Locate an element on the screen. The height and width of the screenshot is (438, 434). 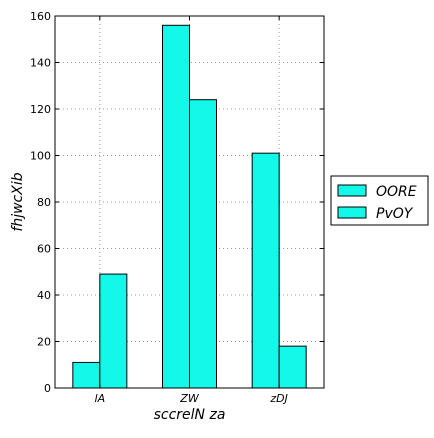
x-tick-label: zDJ is located at coordinates (278, 398).